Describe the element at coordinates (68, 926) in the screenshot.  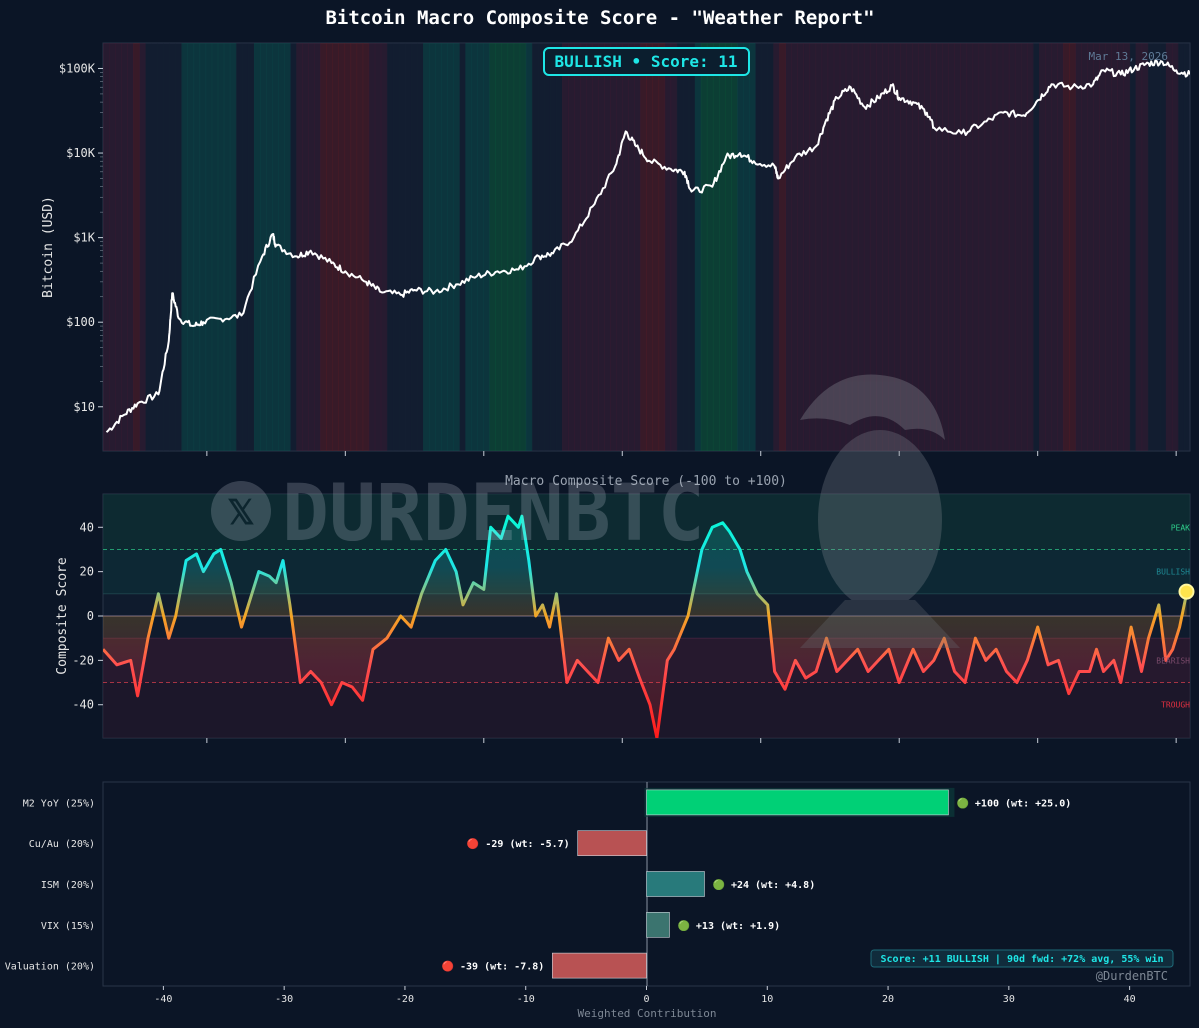
I see `category-label: VIX (15%)` at that location.